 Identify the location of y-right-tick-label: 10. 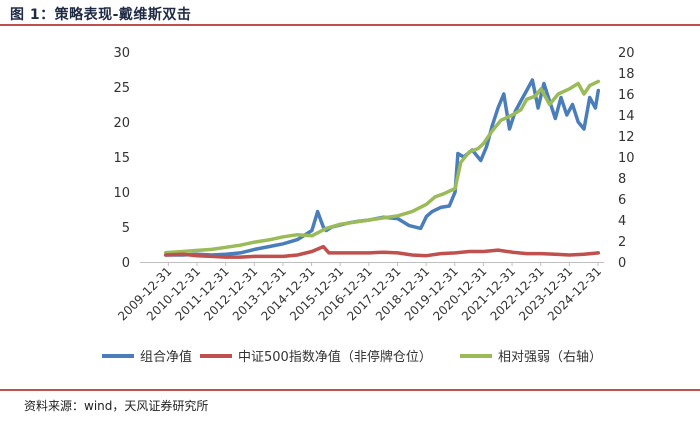
(626, 158).